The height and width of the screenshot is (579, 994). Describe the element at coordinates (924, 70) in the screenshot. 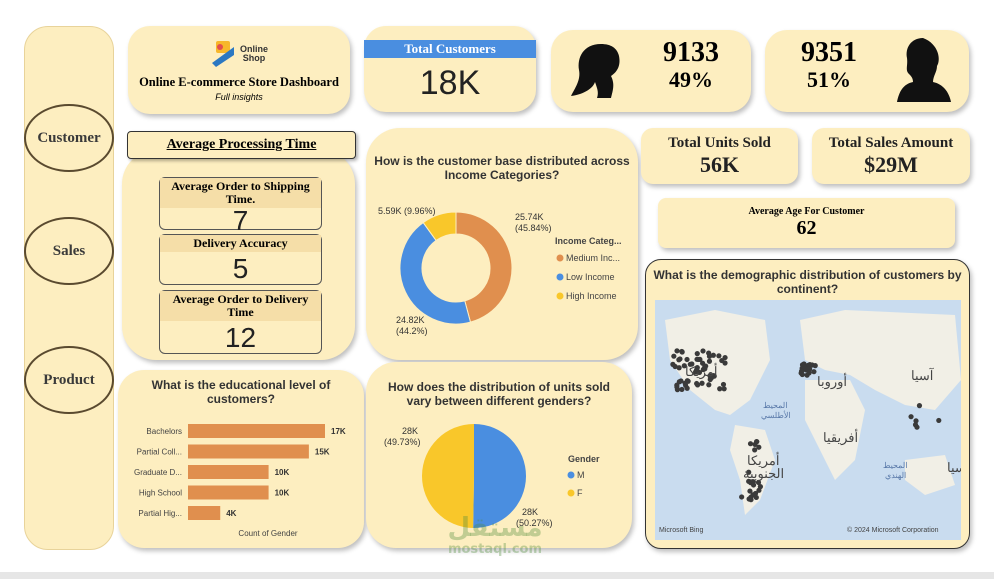

I see `male-silhouette-icon` at that location.